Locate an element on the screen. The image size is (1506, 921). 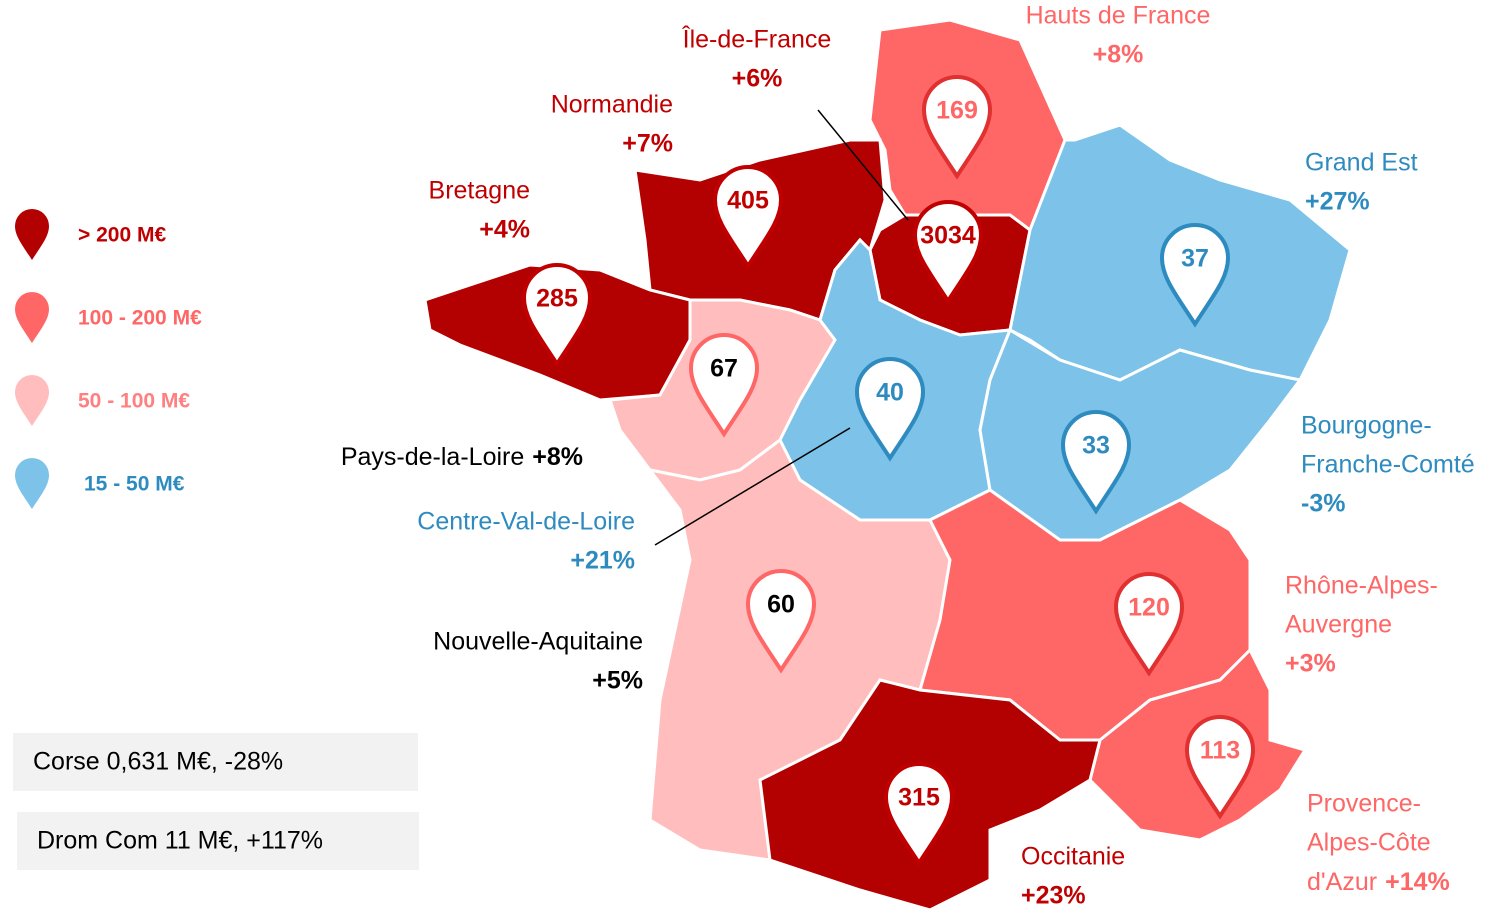
region-name: Franche-Comté is located at coordinates (1388, 465).